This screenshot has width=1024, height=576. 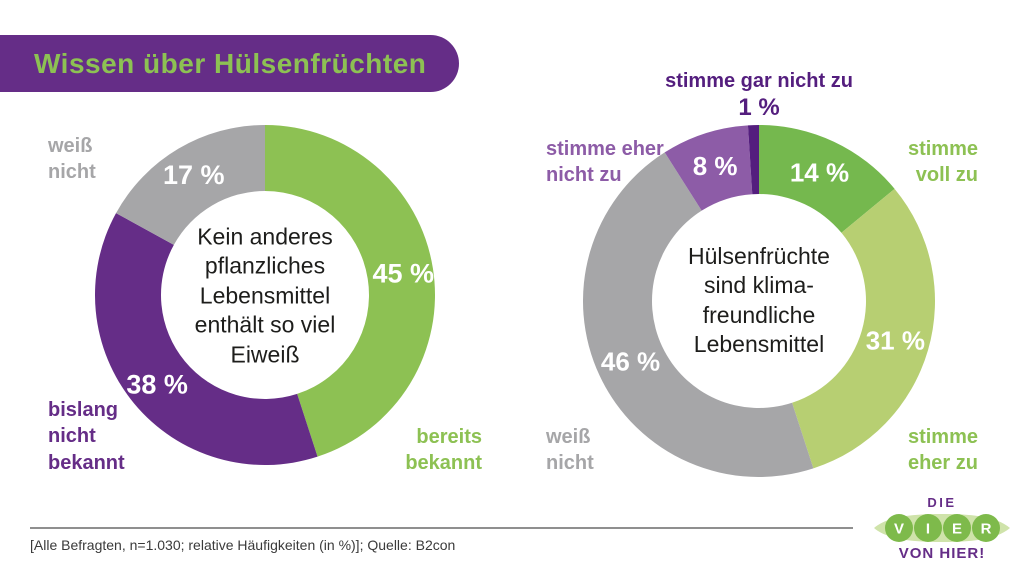 I want to click on label-bislang-nicht-bekannt: bislang nicht bekannt, so click(x=86, y=436).